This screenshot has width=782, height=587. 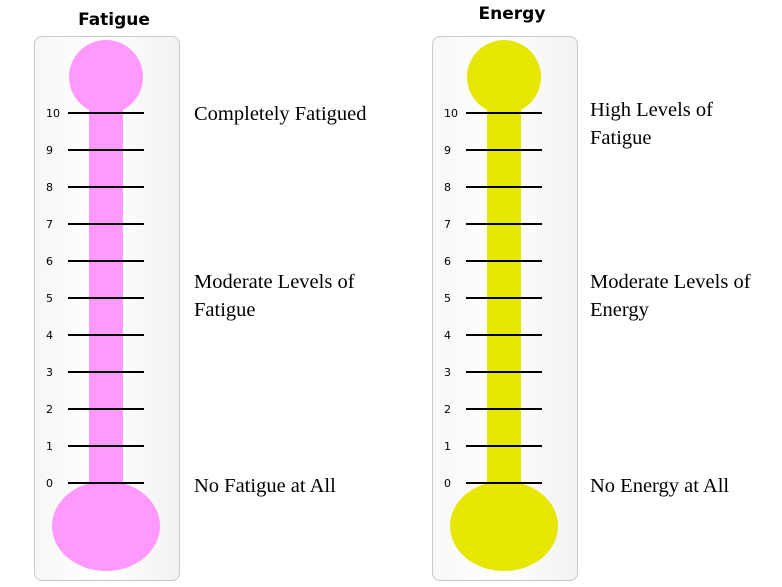 What do you see at coordinates (660, 486) in the screenshot?
I see `energy-label-bottom: No Energy at All` at bounding box center [660, 486].